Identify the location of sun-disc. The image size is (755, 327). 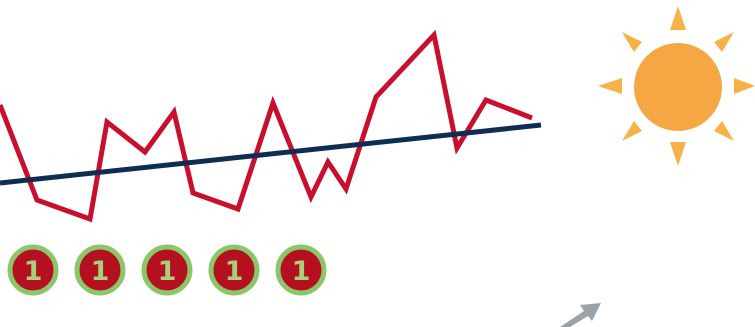
(678, 87).